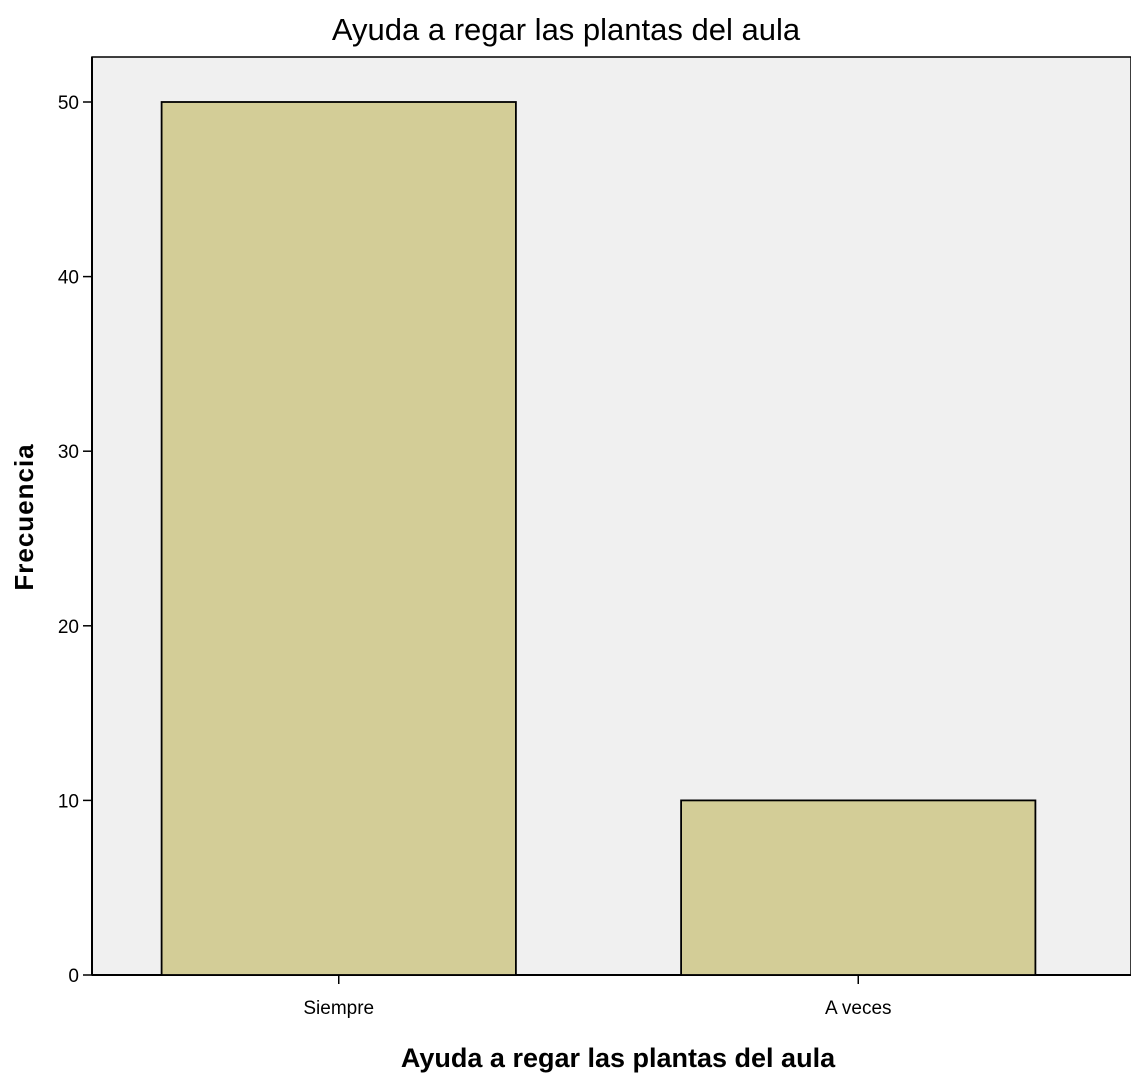 The height and width of the screenshot is (1077, 1131). What do you see at coordinates (858, 887) in the screenshot?
I see `bar-a-veces` at bounding box center [858, 887].